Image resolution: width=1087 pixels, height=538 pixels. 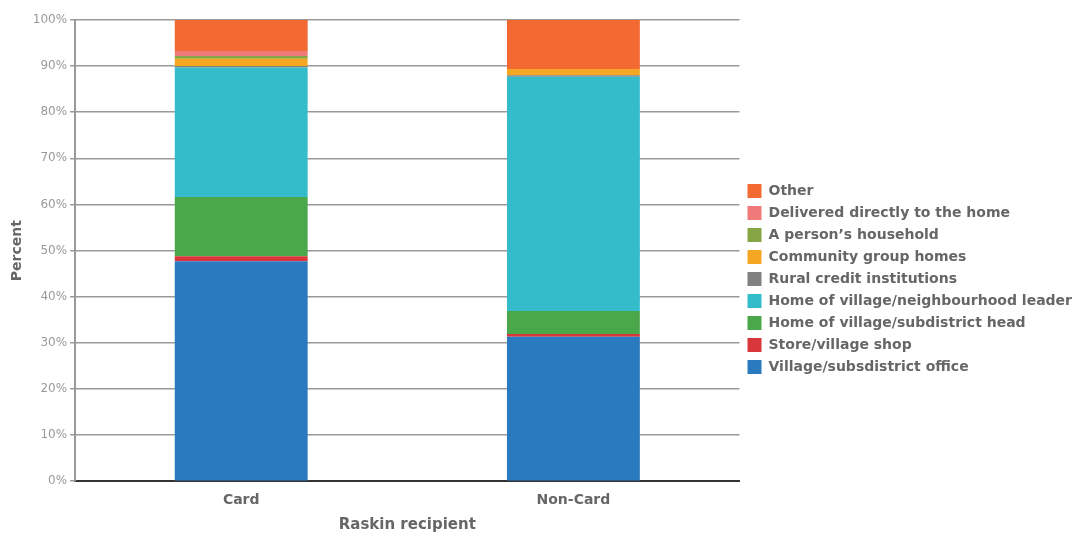 I want to click on legend-label: Village/subsdistrict office, so click(x=868, y=365).